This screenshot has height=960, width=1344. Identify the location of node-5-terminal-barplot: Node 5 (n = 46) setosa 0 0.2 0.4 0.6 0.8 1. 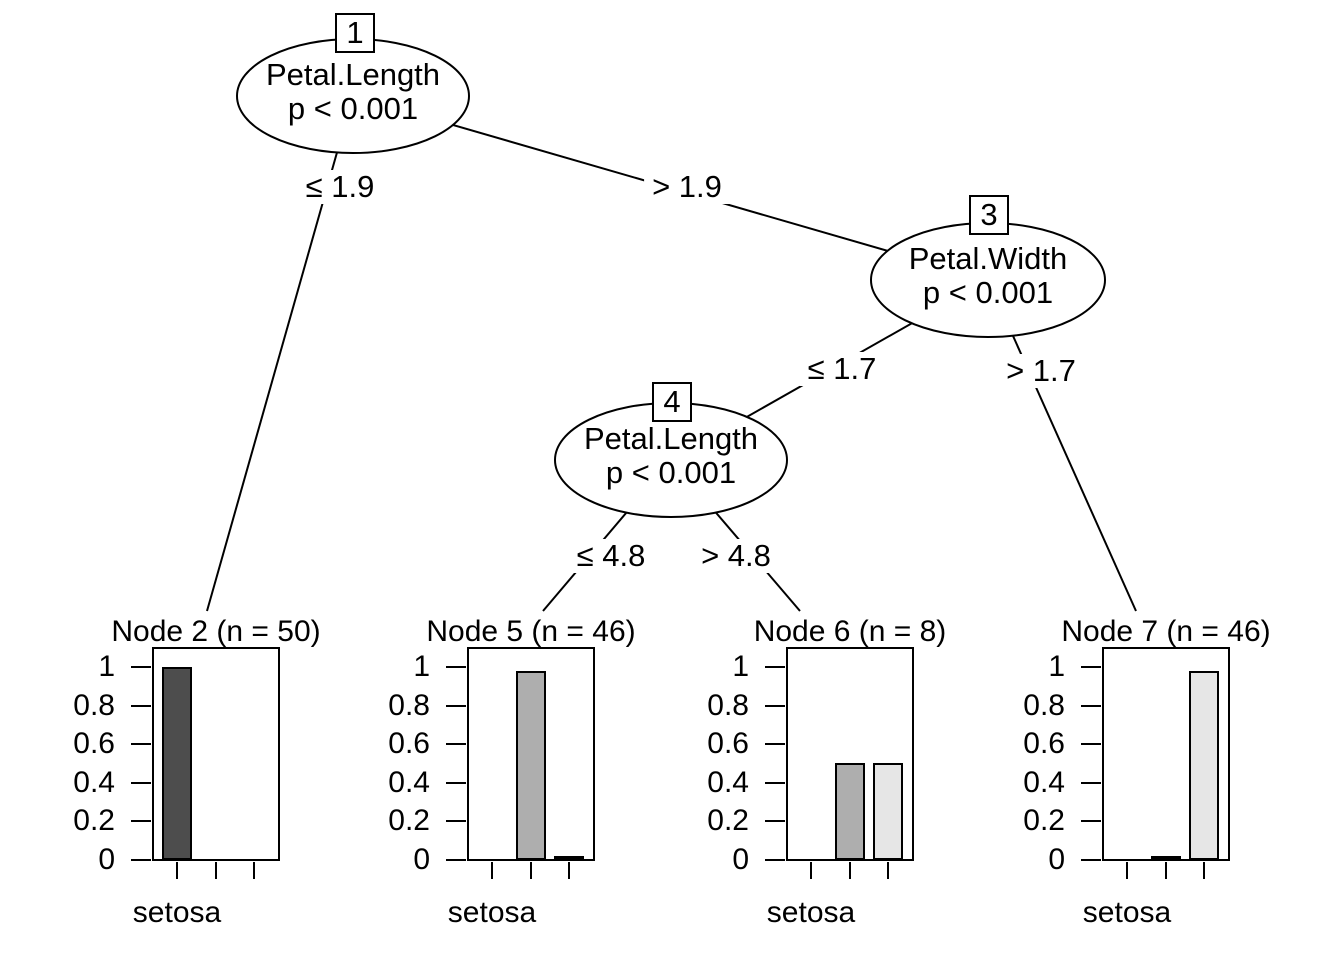
(534, 777).